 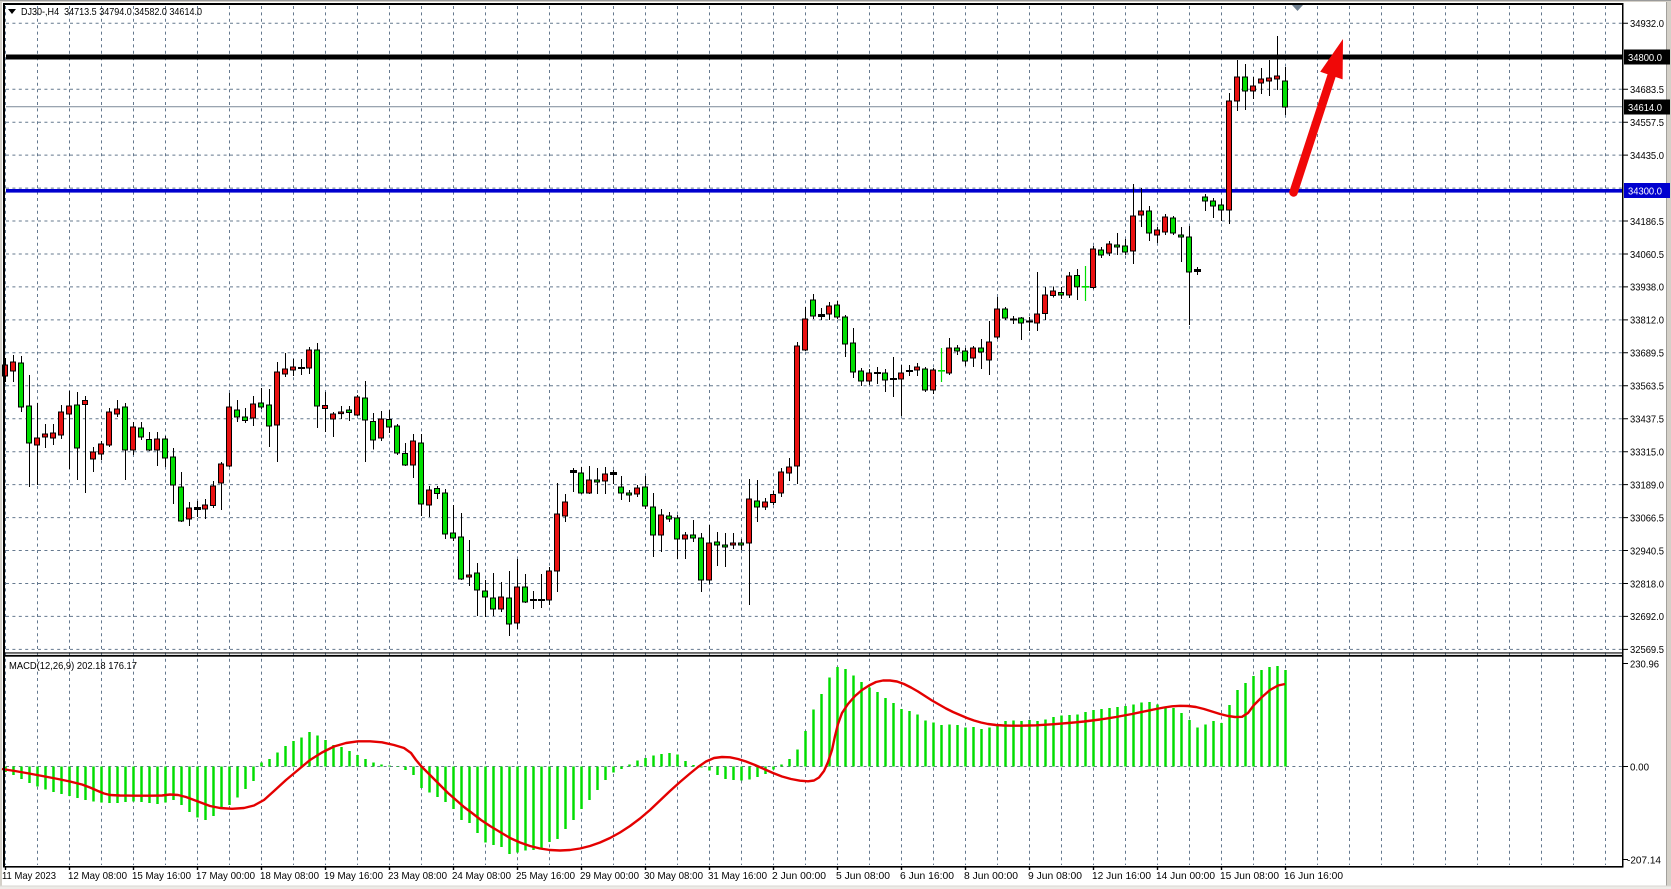 I want to click on svg-text: 2 Jun 00:00, so click(x=799, y=876).